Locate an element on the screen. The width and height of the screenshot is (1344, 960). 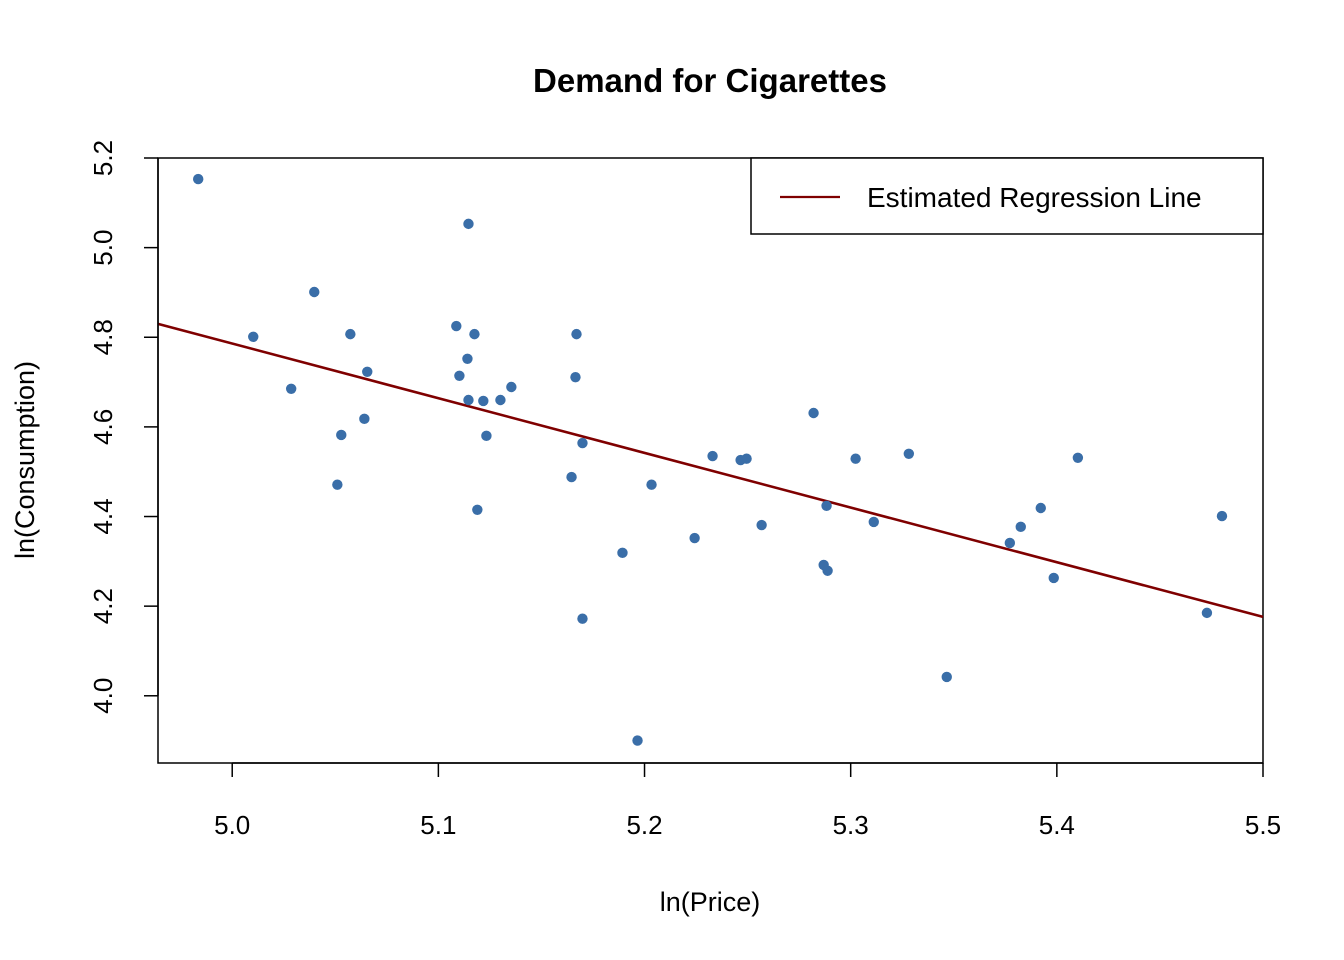
y-tick-label: 4.0 is located at coordinates (103, 696).